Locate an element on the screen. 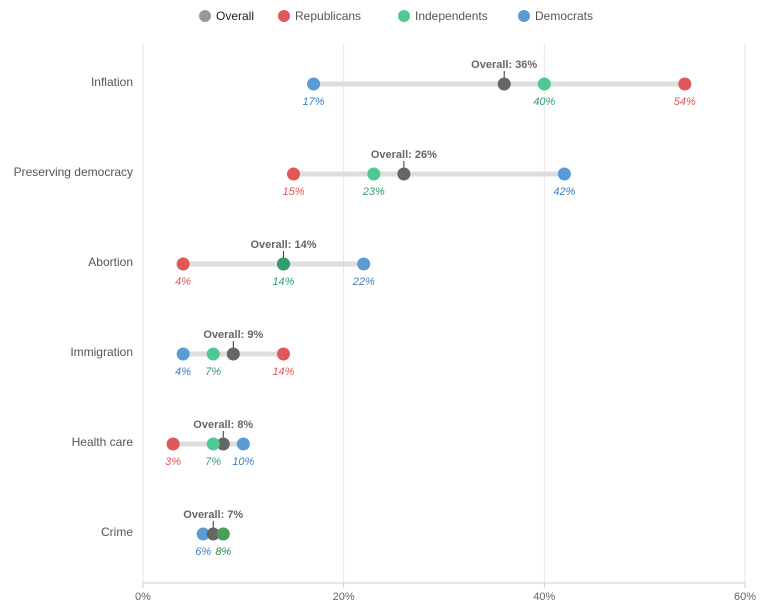 The height and width of the screenshot is (616, 775). overall-label: Overall: 14% is located at coordinates (283, 245).